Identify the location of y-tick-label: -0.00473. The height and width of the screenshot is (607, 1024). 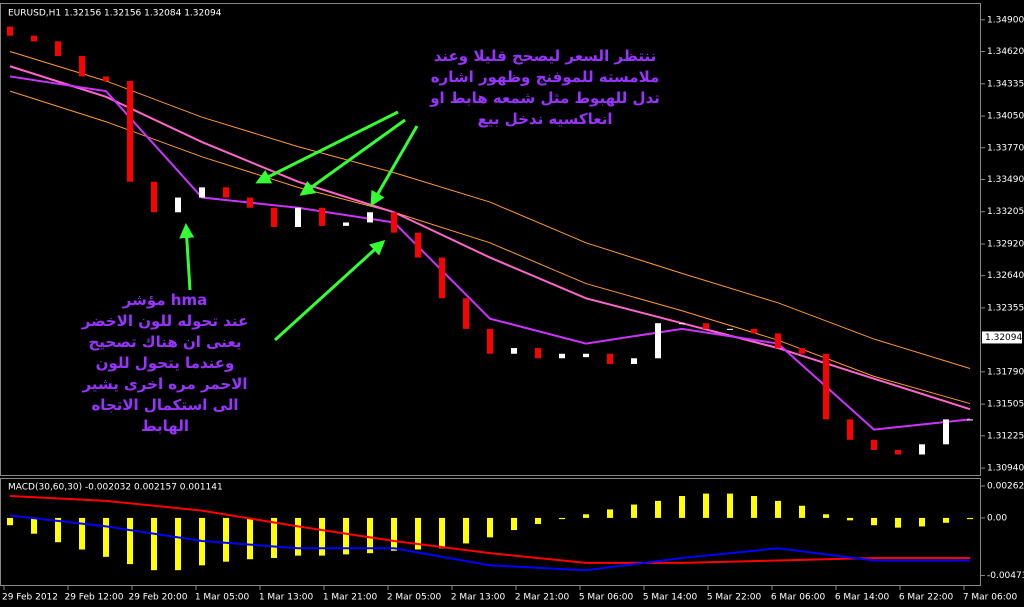
(1005, 576).